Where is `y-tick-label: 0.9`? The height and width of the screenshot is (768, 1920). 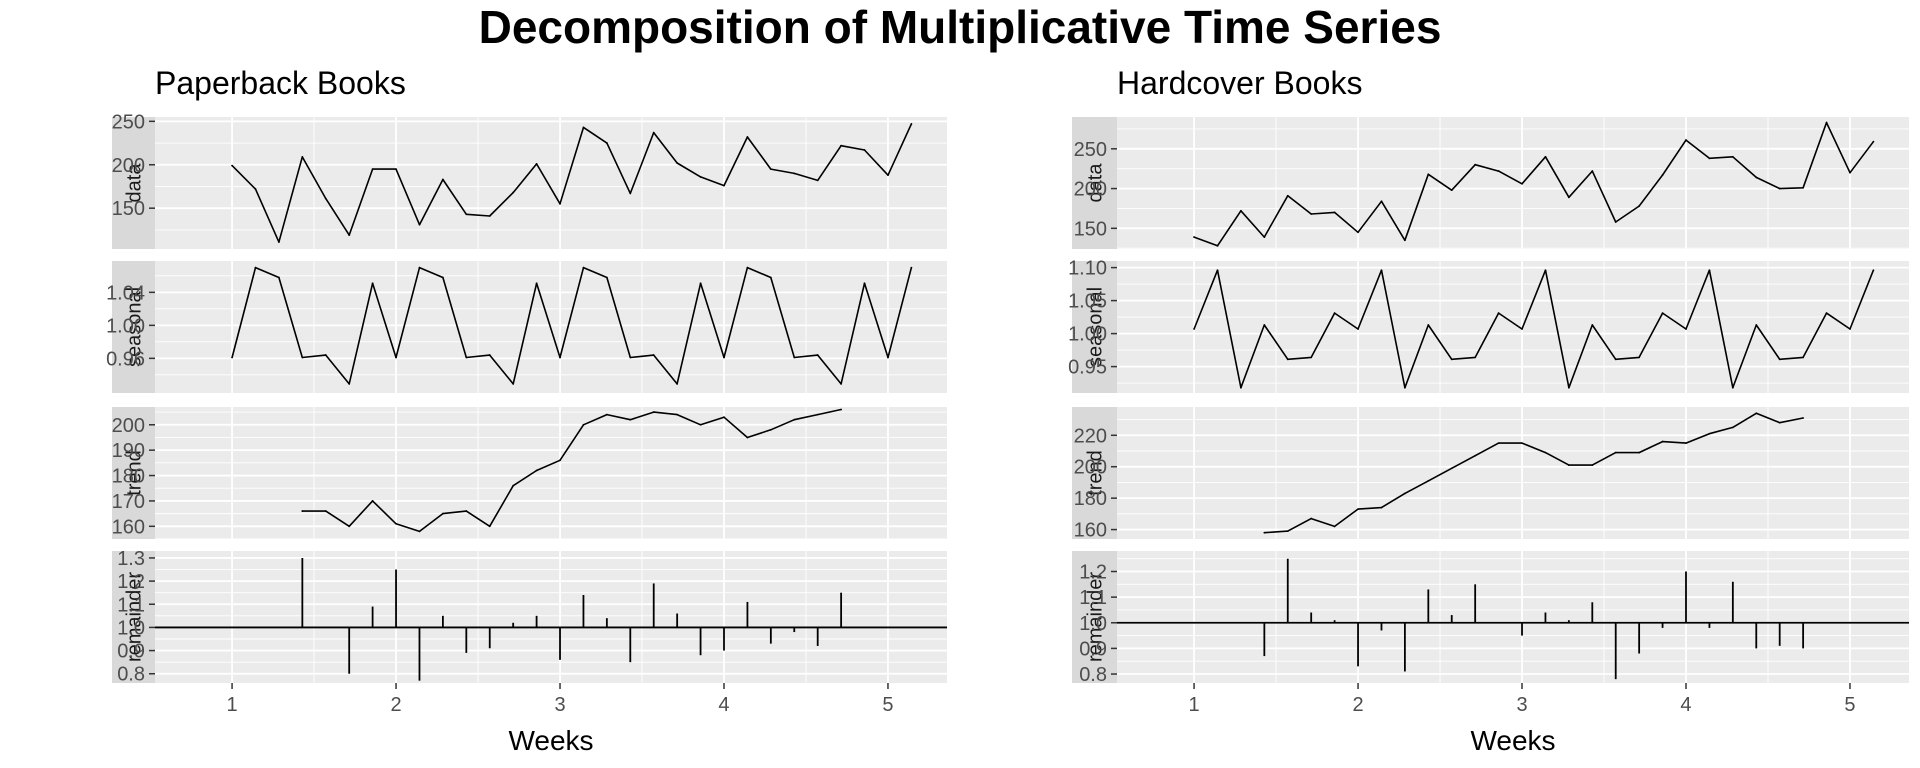
y-tick-label: 0.9 is located at coordinates (131, 652).